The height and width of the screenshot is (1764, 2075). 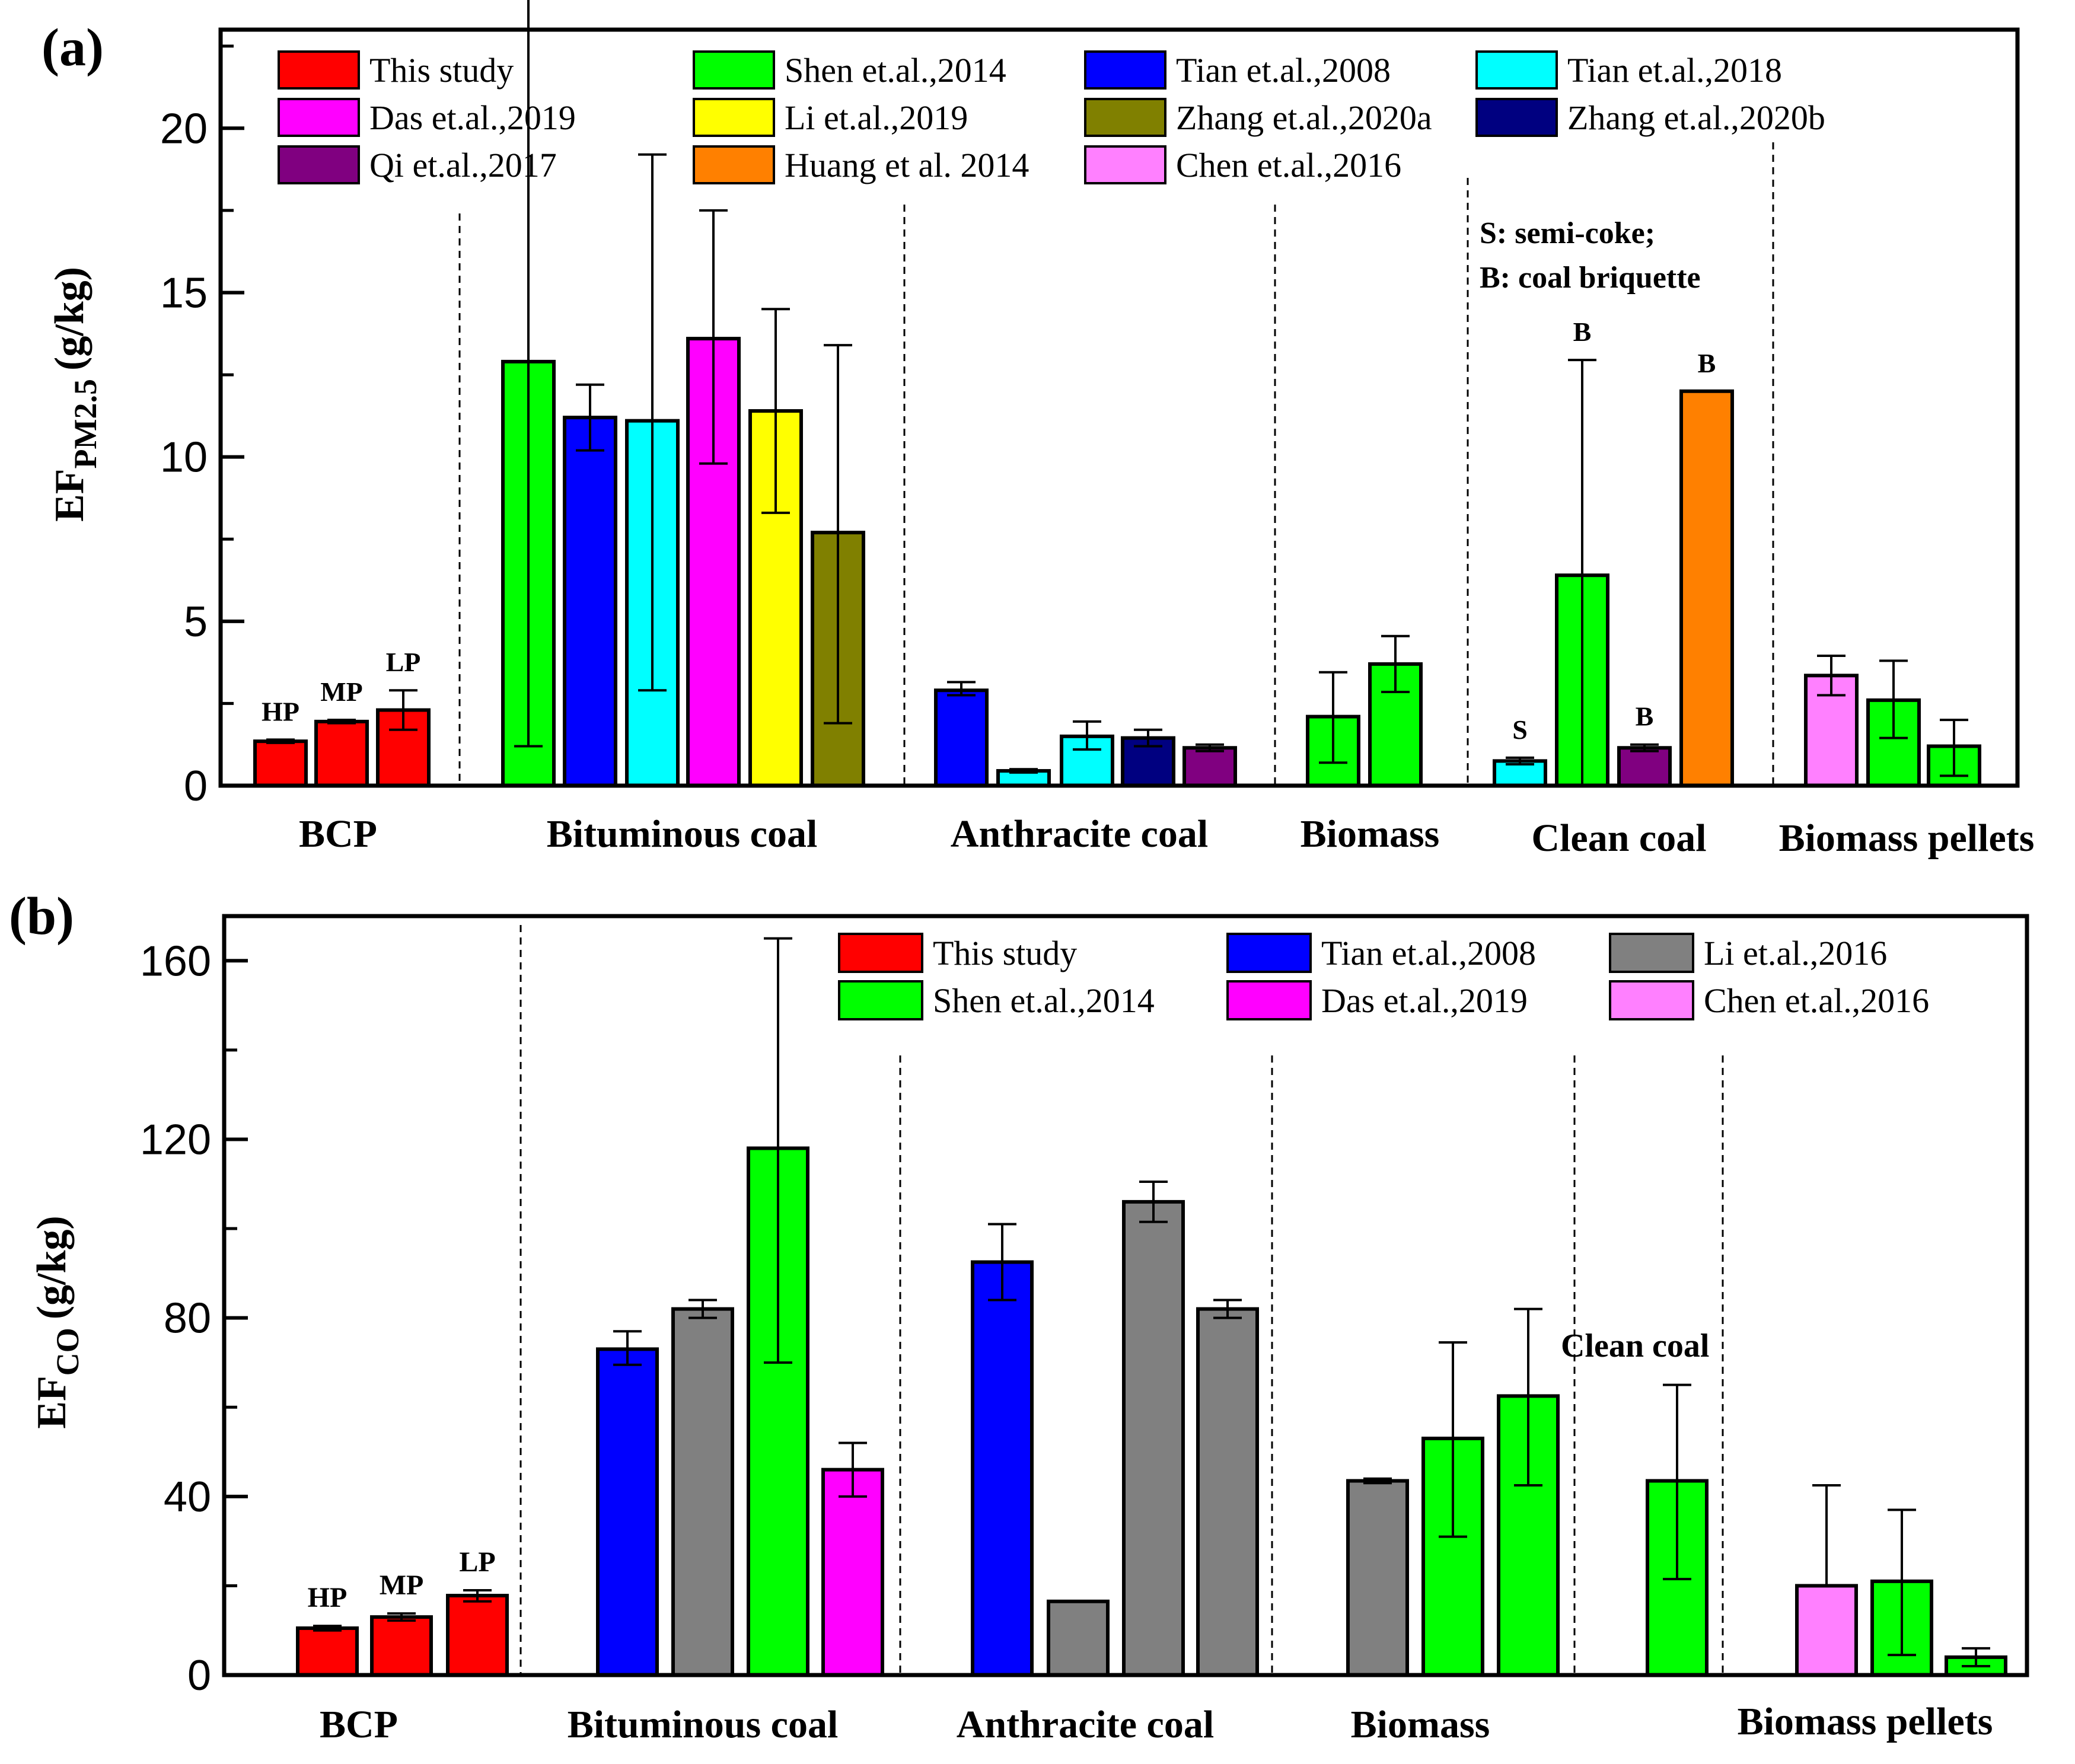 What do you see at coordinates (1520, 729) in the screenshot?
I see `bar-data-label: S` at bounding box center [1520, 729].